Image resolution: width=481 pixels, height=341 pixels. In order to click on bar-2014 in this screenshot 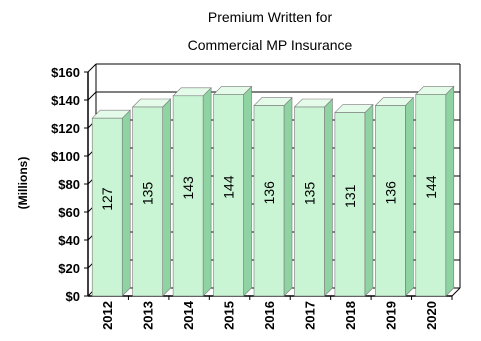, I will do `click(192, 192)`.